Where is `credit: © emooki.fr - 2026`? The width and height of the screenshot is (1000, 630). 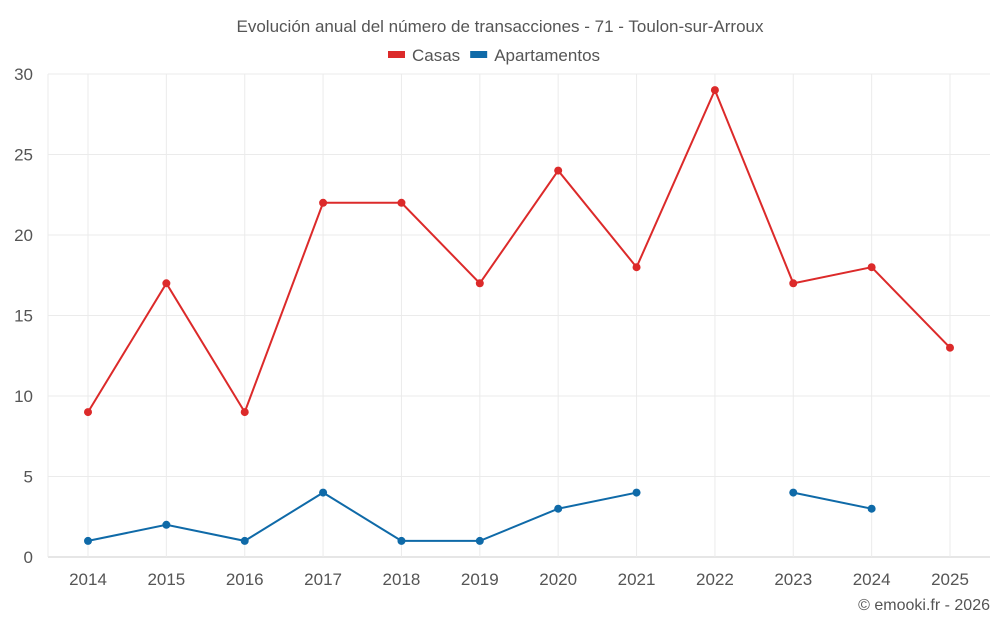 credit: © emooki.fr - 2026 is located at coordinates (924, 605).